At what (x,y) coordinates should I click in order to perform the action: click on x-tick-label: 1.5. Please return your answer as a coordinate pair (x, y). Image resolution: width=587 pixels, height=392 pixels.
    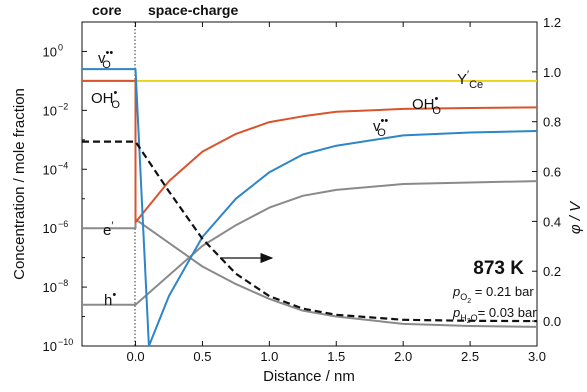
    Looking at the image, I should click on (336, 356).